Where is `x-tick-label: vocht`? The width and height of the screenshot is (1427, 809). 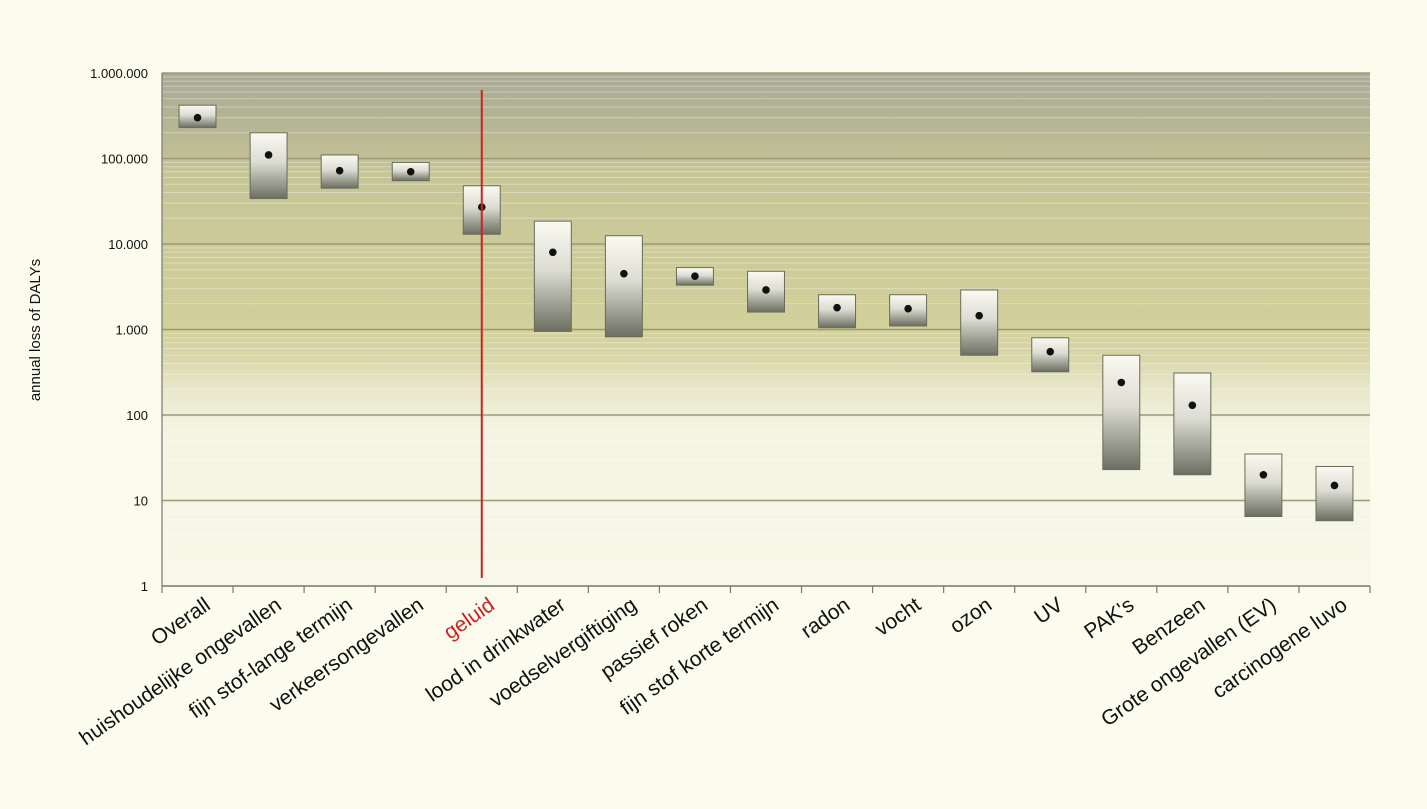 x-tick-label: vocht is located at coordinates (898, 617).